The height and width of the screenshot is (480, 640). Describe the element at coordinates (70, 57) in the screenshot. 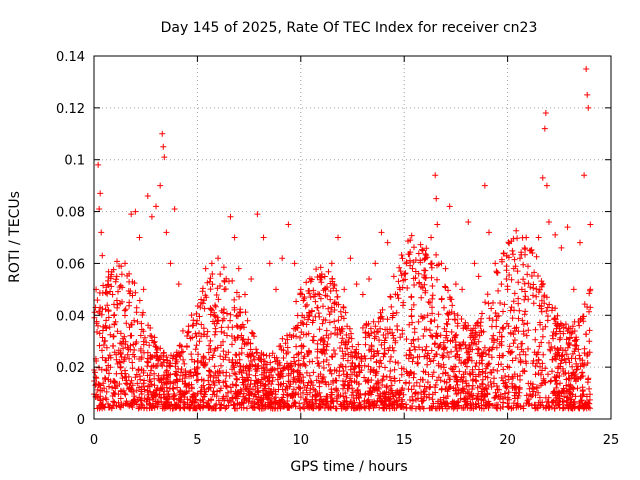

I see `y-tick-label: 0.14` at that location.